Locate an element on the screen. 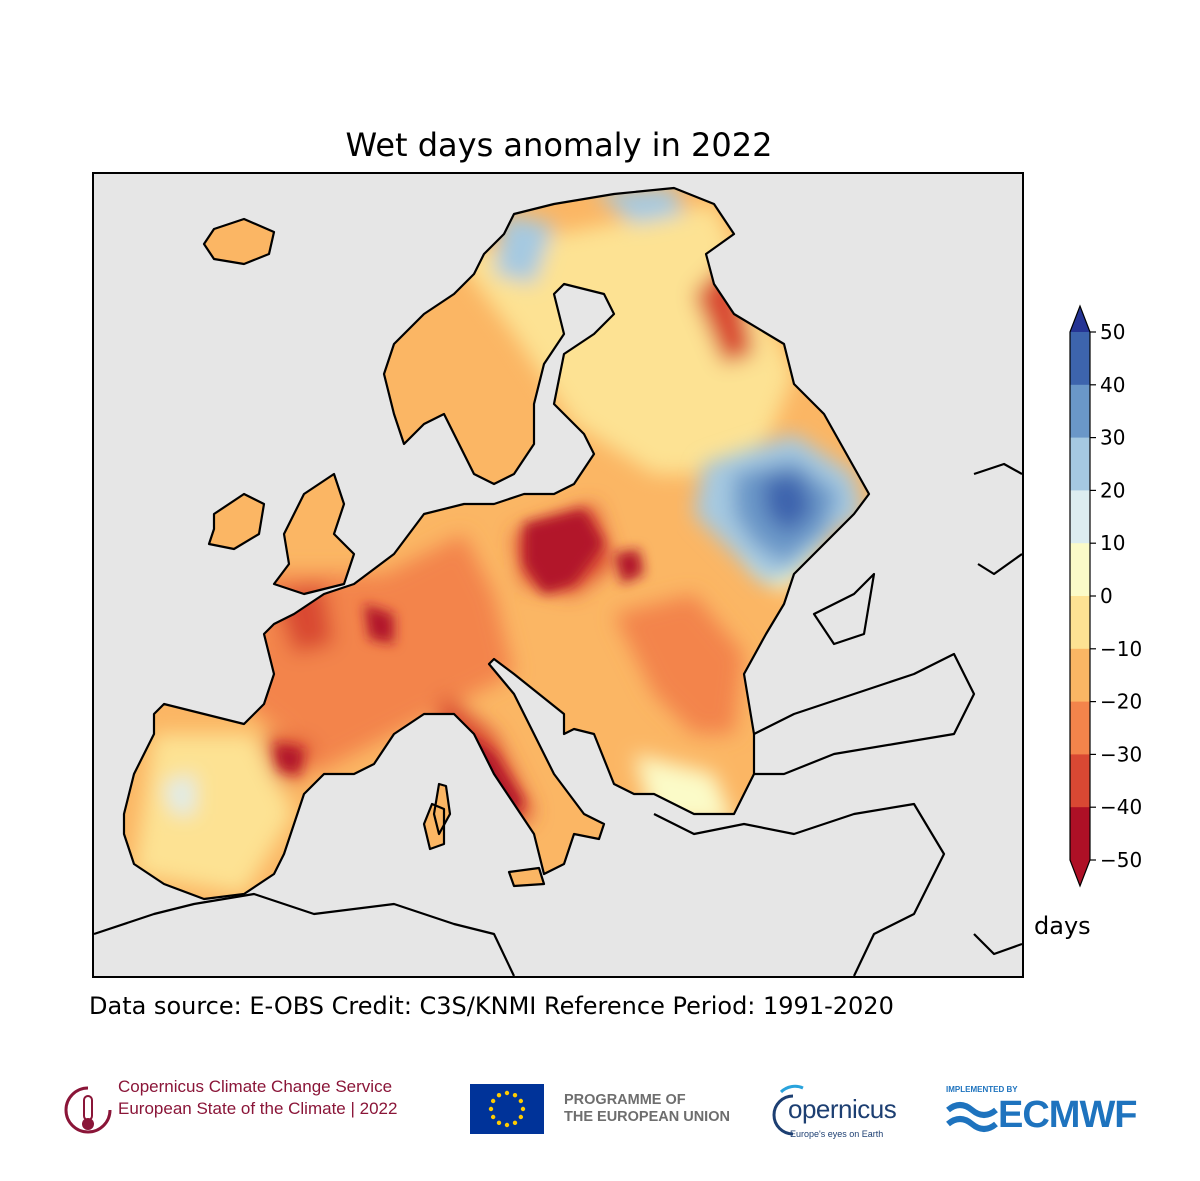  eu-line-2: THE EUROPEAN UNION is located at coordinates (647, 1117).